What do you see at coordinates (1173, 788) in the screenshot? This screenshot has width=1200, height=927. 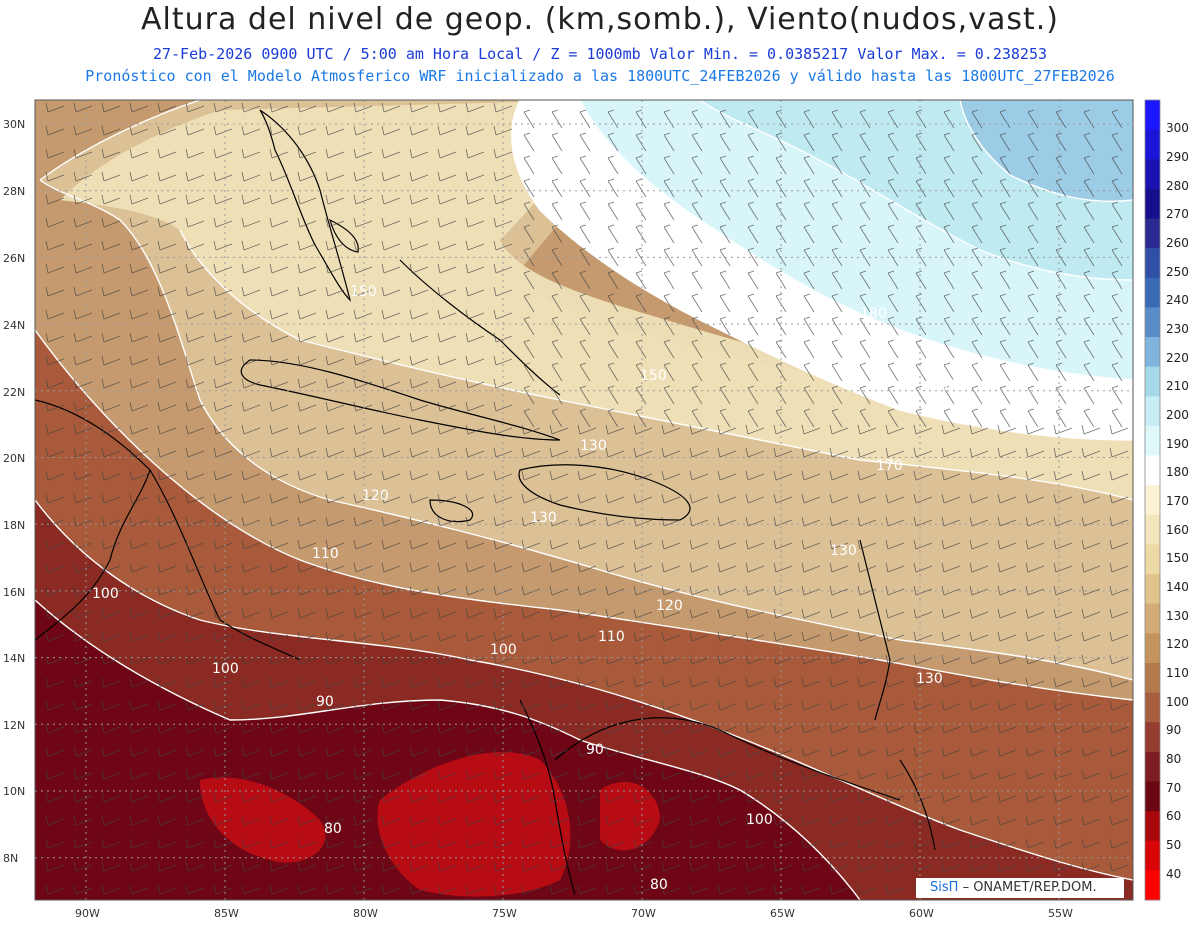 I see `scale-label: 70` at bounding box center [1173, 788].